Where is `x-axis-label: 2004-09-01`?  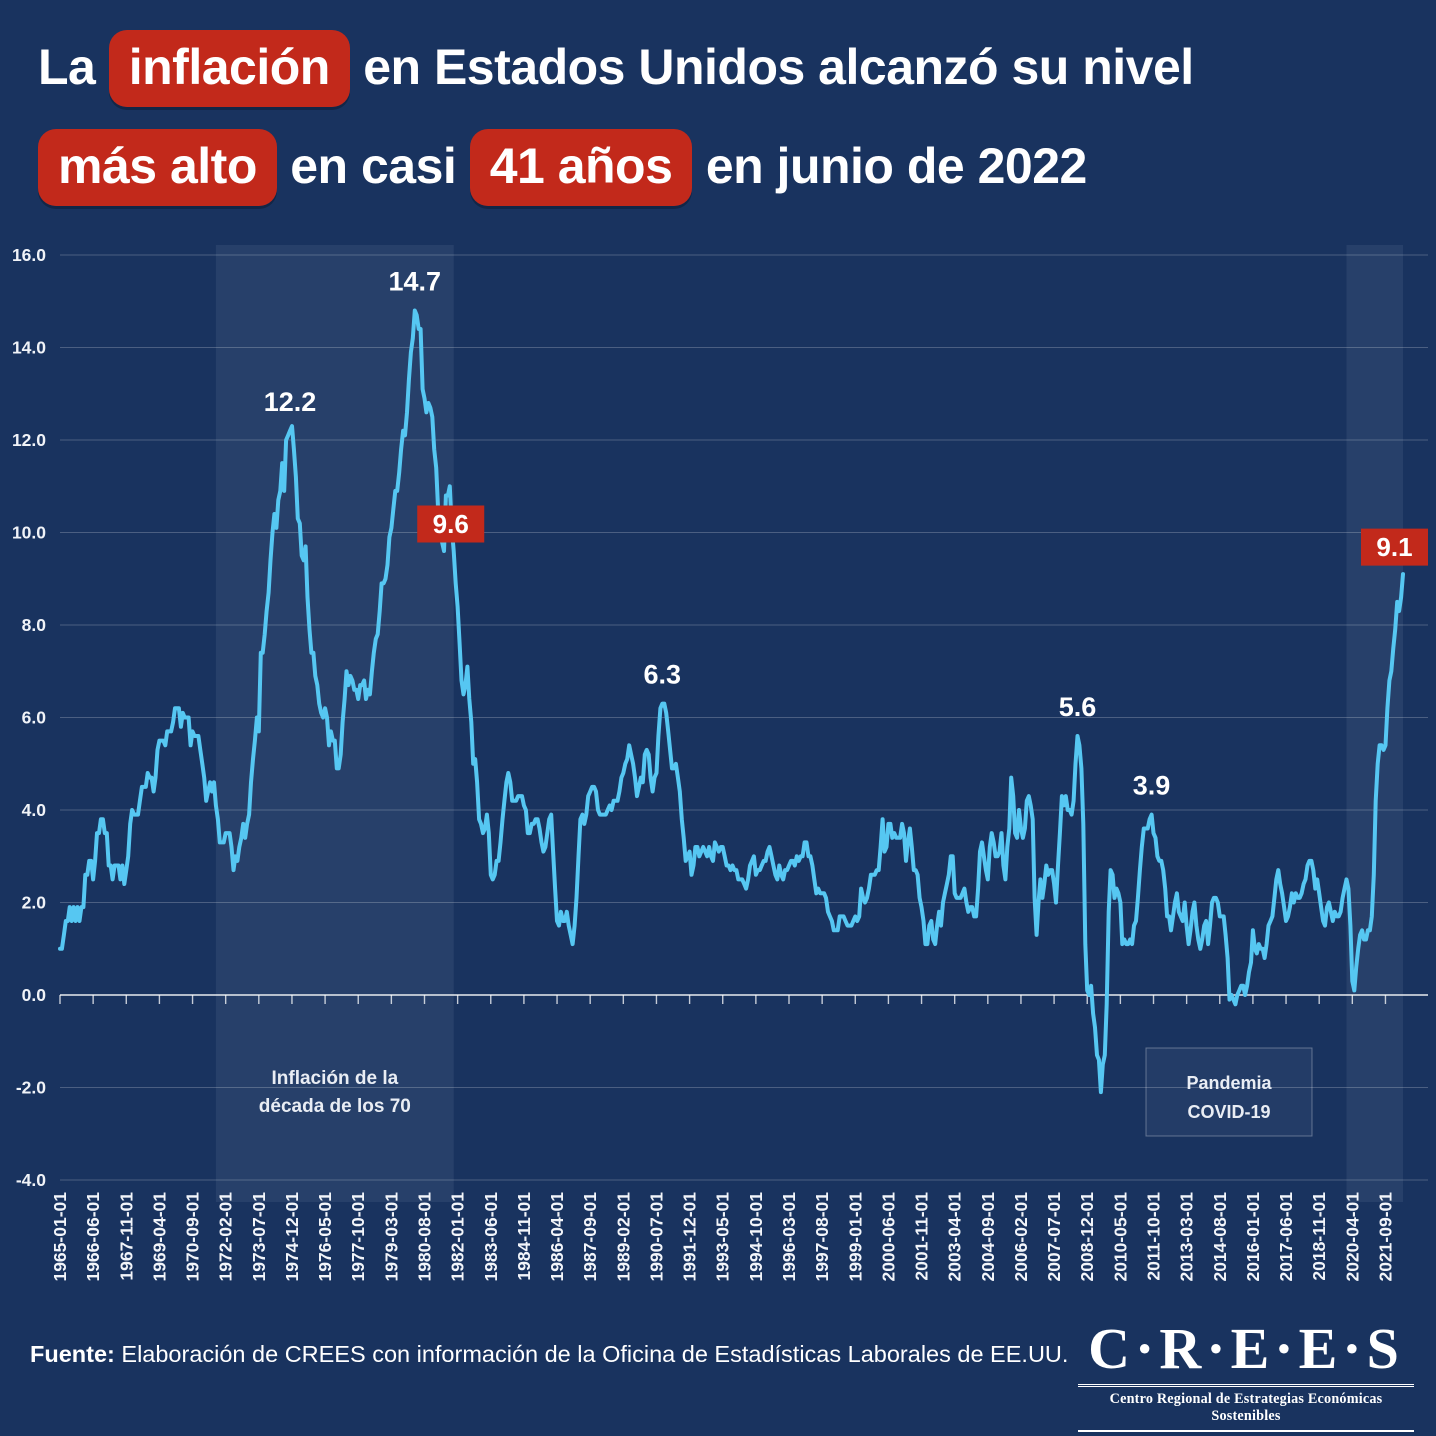
x-axis-label: 2004-09-01 is located at coordinates (988, 1237).